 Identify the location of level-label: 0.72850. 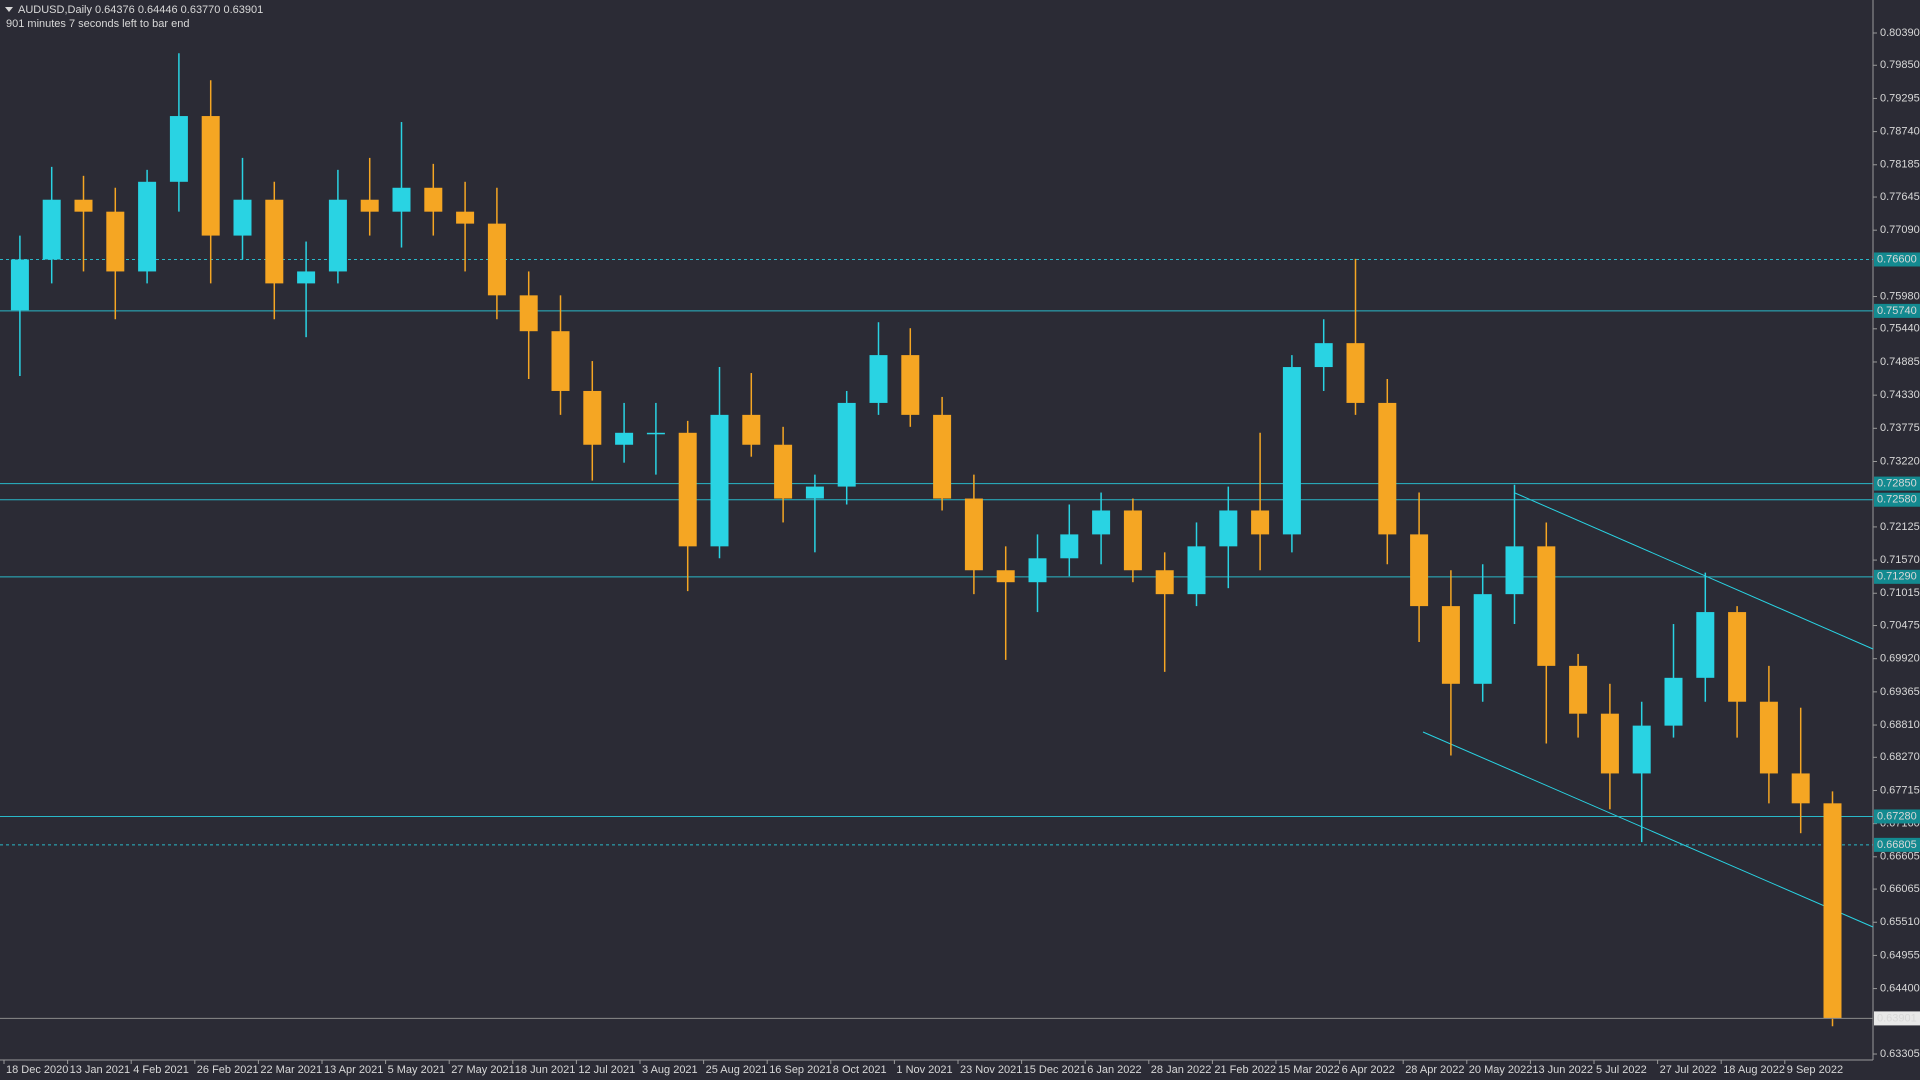
(1897, 484).